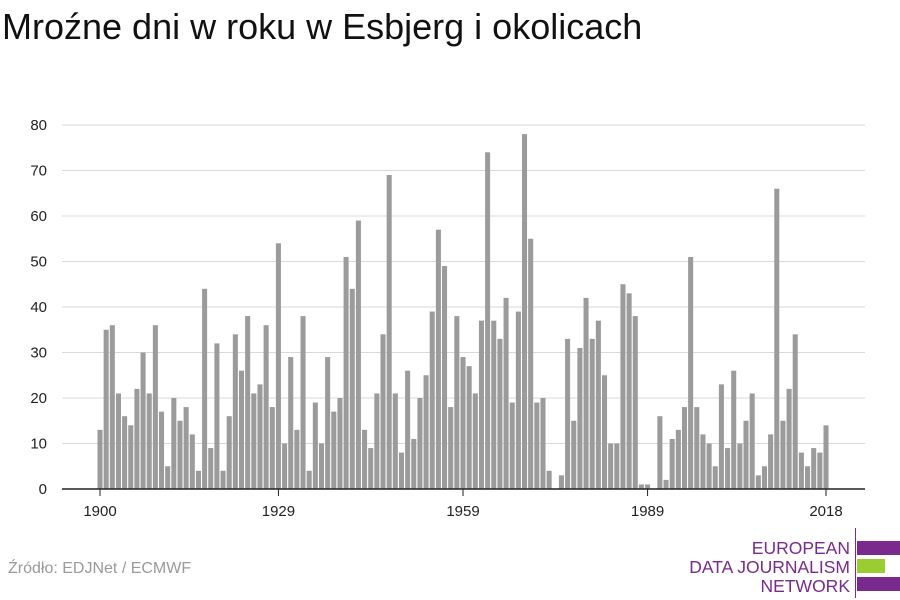 The height and width of the screenshot is (600, 900). I want to click on bar-2016, so click(814, 468).